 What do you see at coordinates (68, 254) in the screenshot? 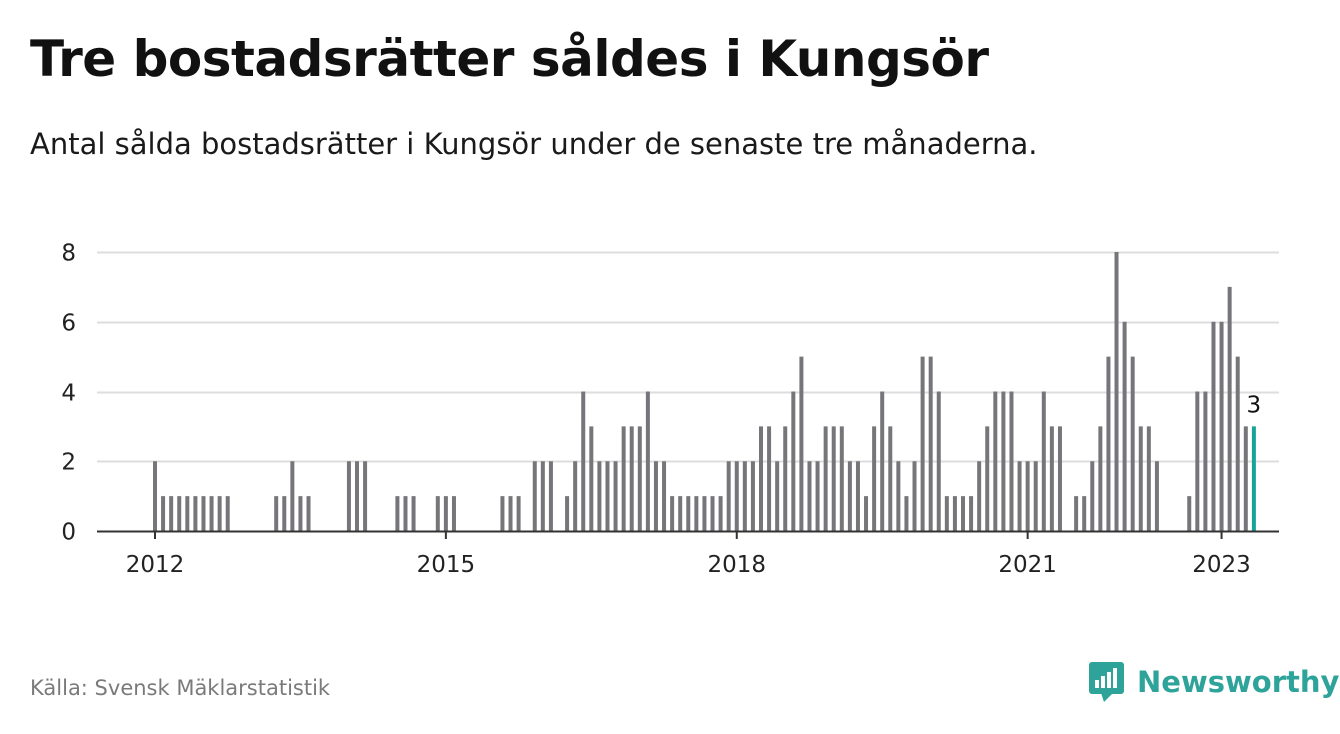
I see `y-tick-label: 8` at bounding box center [68, 254].